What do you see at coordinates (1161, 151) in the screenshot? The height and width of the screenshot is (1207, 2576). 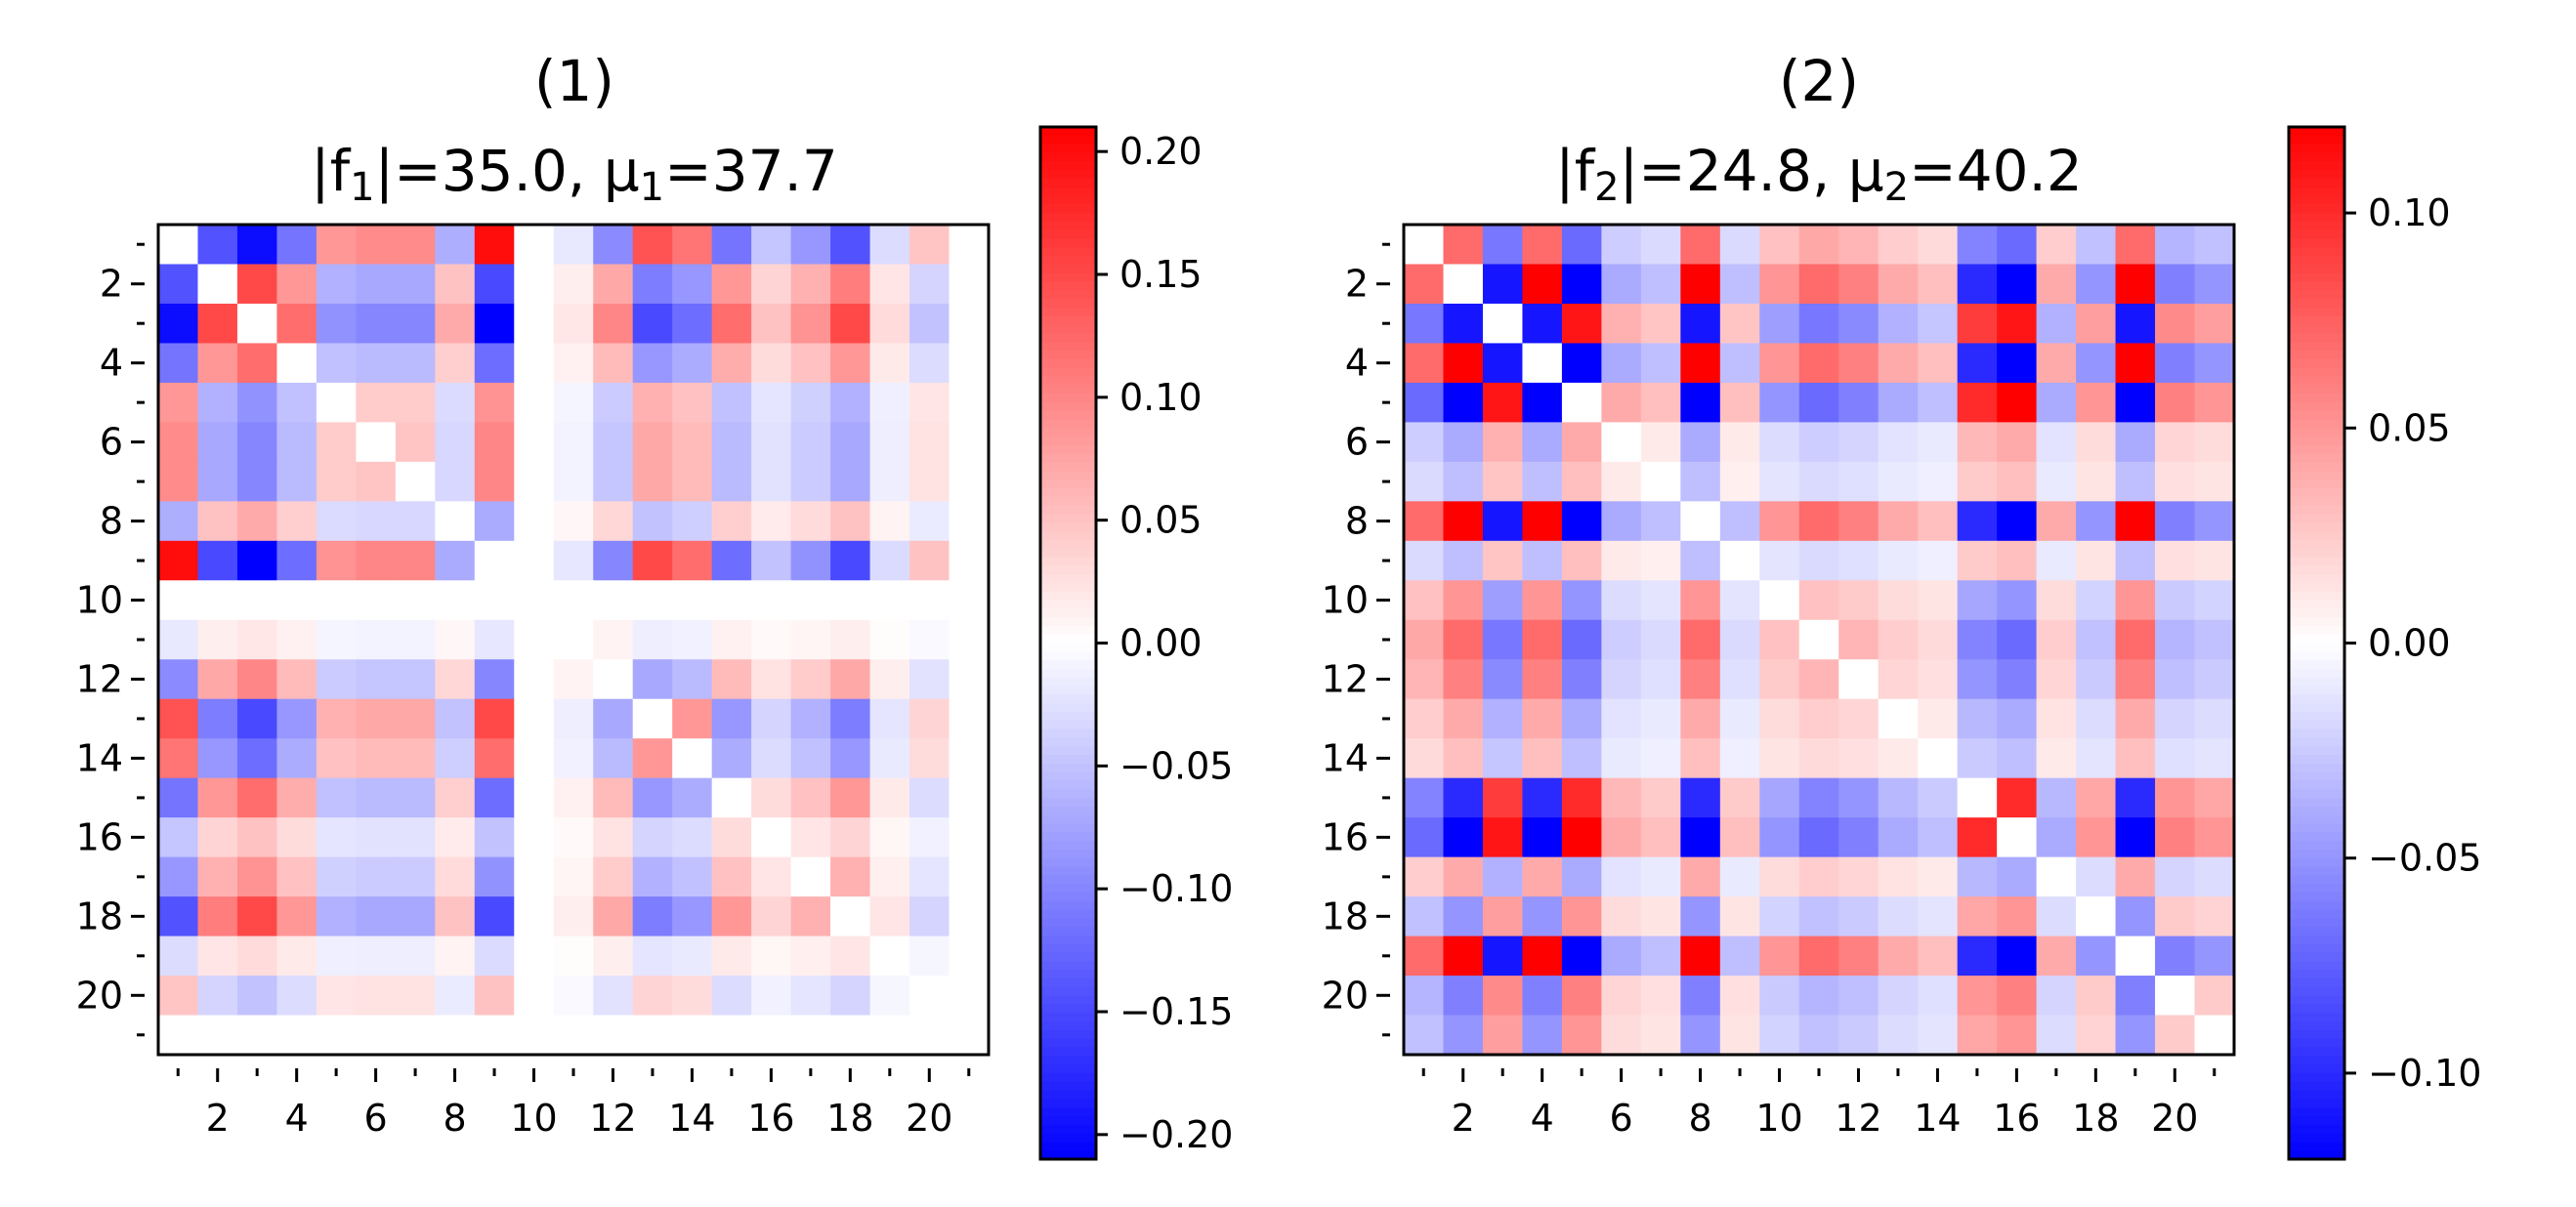 I see `colorbar-tick-label: 0.20` at bounding box center [1161, 151].